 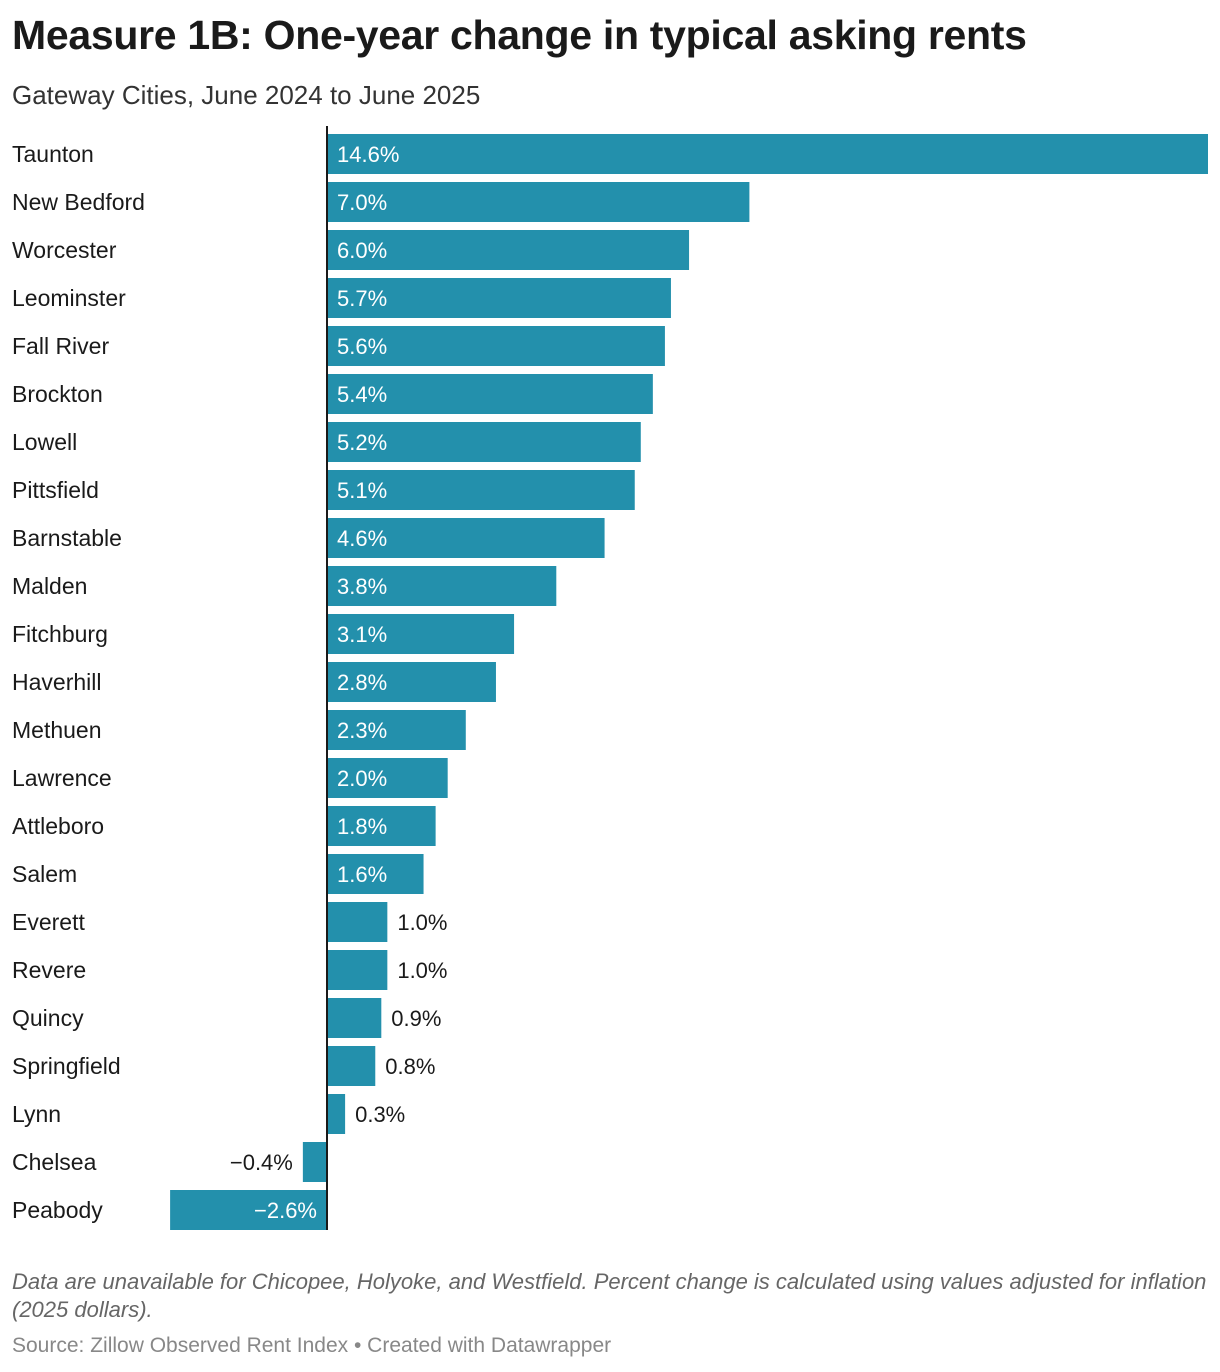 I want to click on category-label: Taunton, so click(x=53, y=154).